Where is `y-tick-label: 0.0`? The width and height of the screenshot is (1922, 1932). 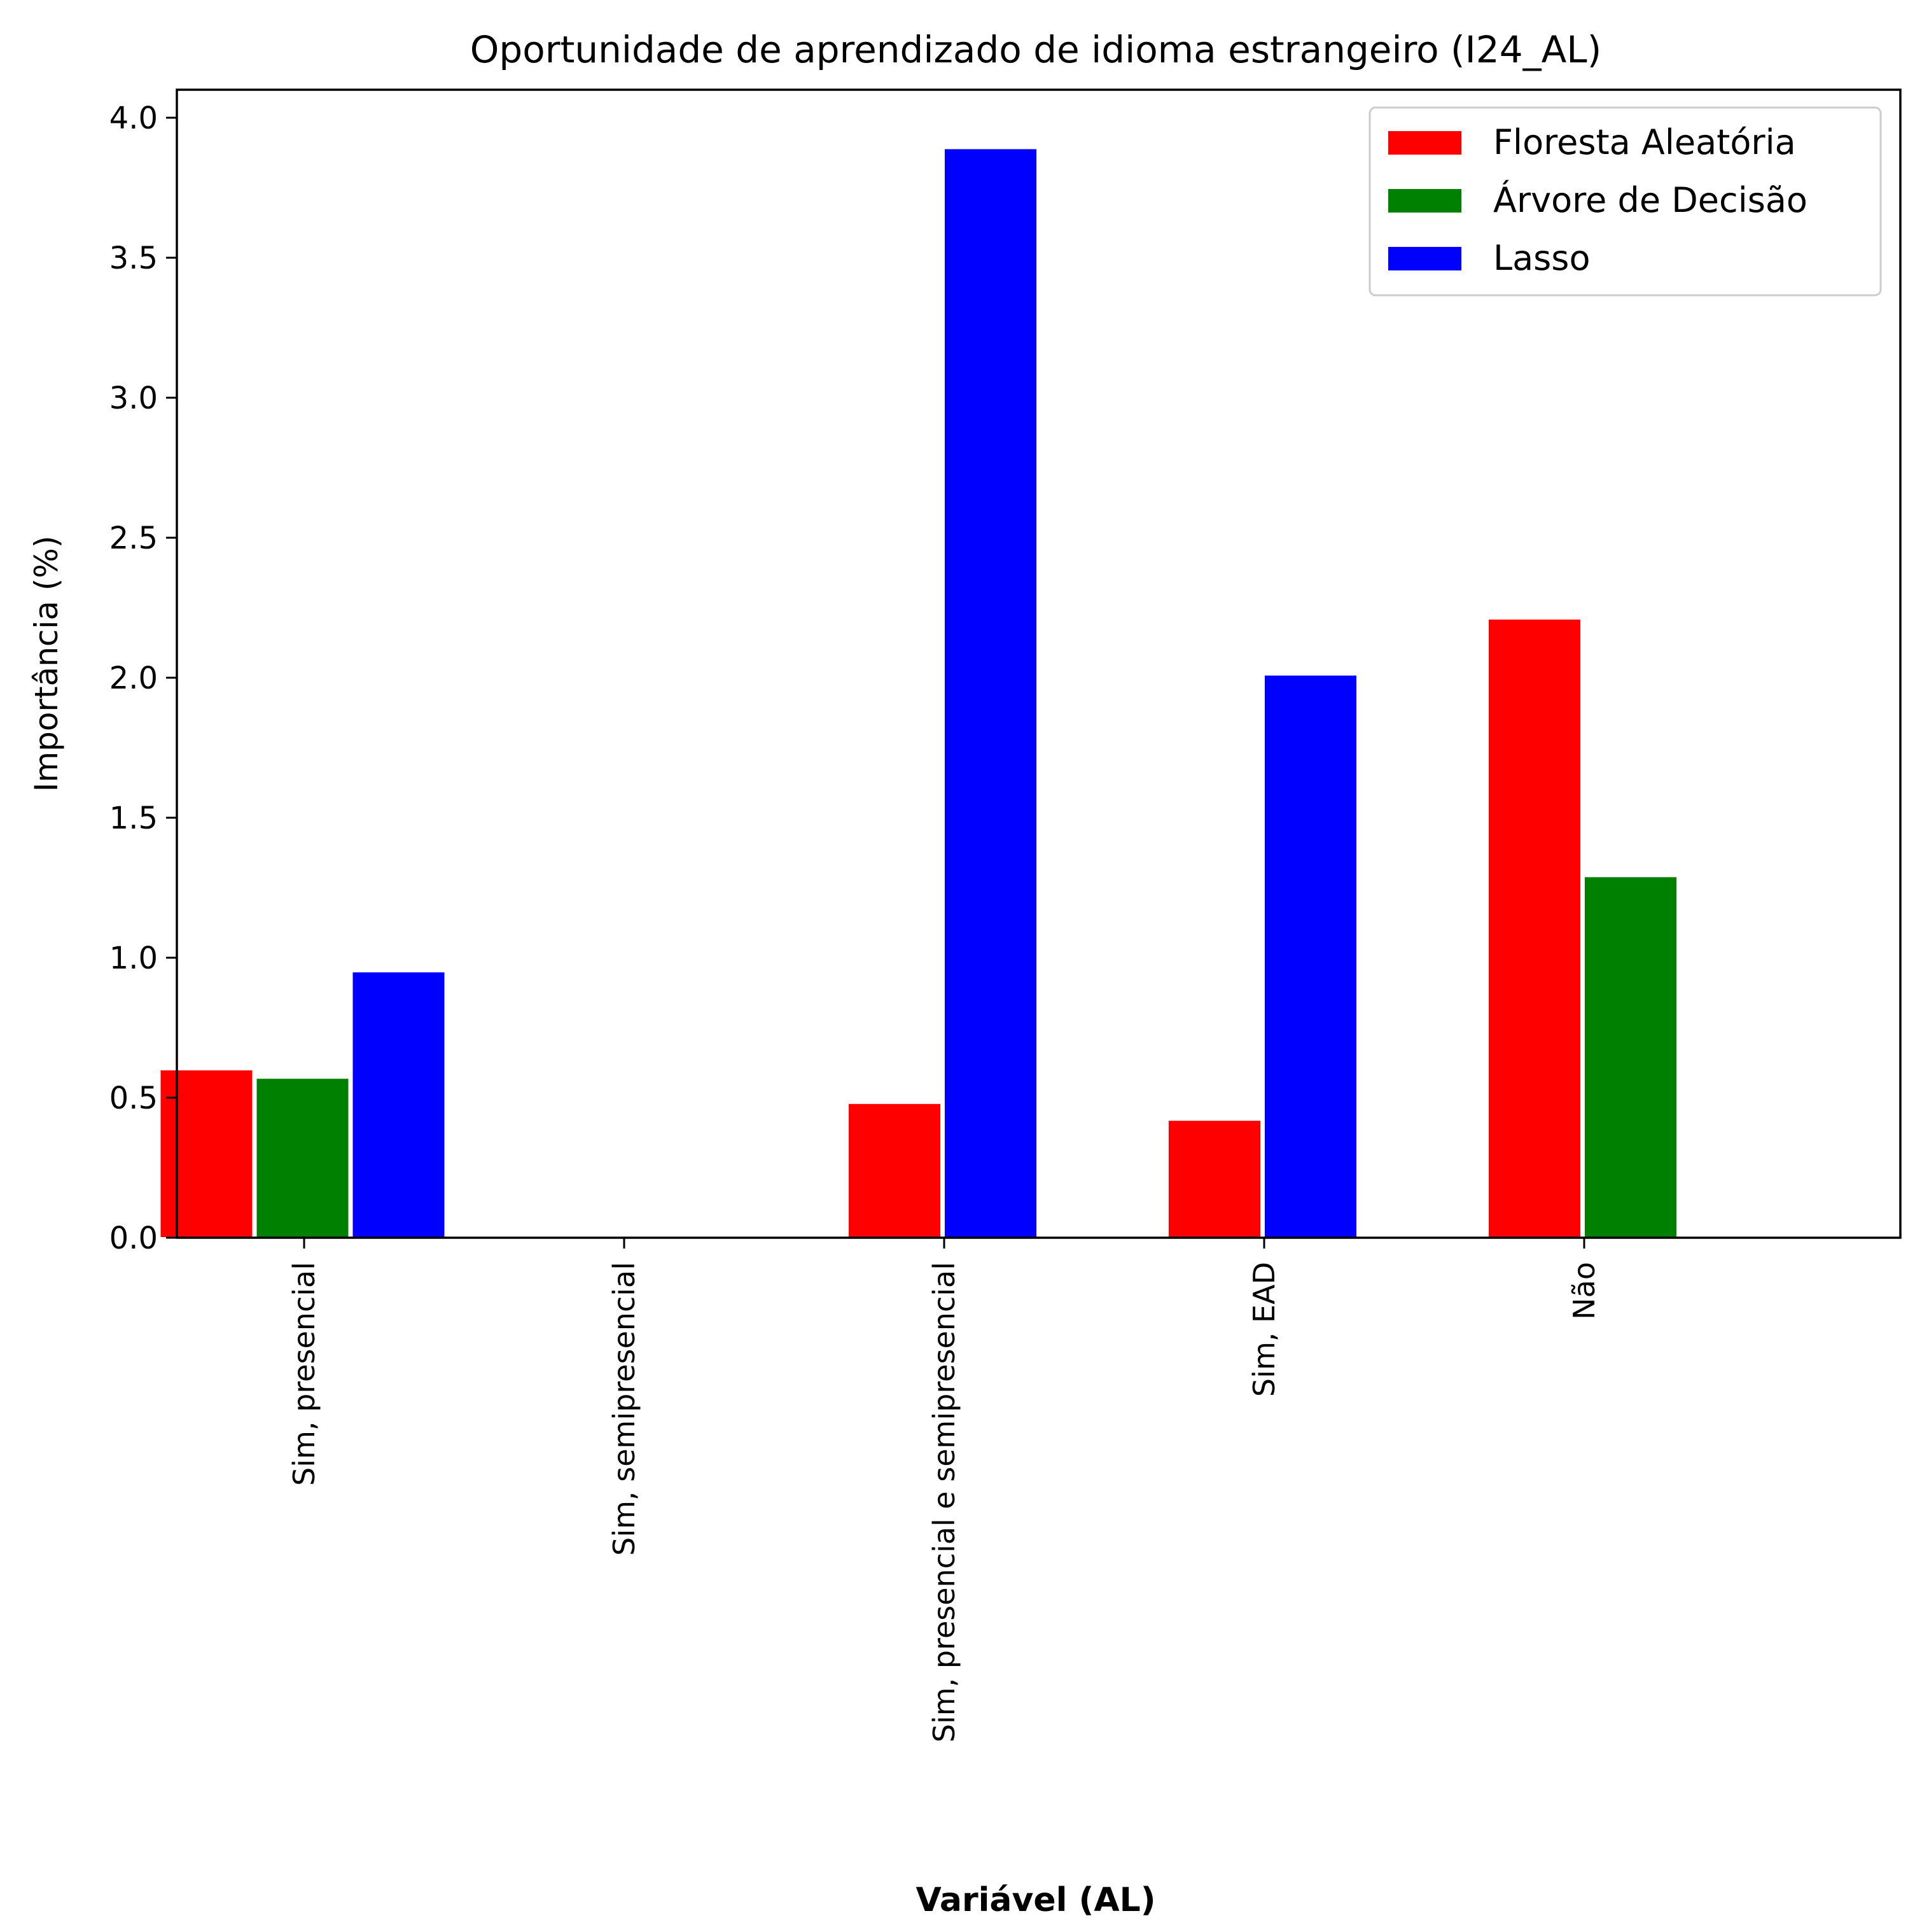 y-tick-label: 0.0 is located at coordinates (133, 1238).